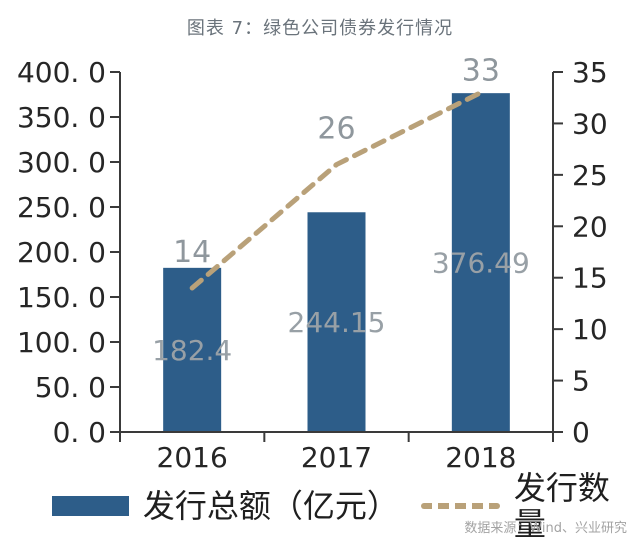 This screenshot has height=545, width=640. What do you see at coordinates (481, 71) in the screenshot?
I see `line-point-label: 33` at bounding box center [481, 71].